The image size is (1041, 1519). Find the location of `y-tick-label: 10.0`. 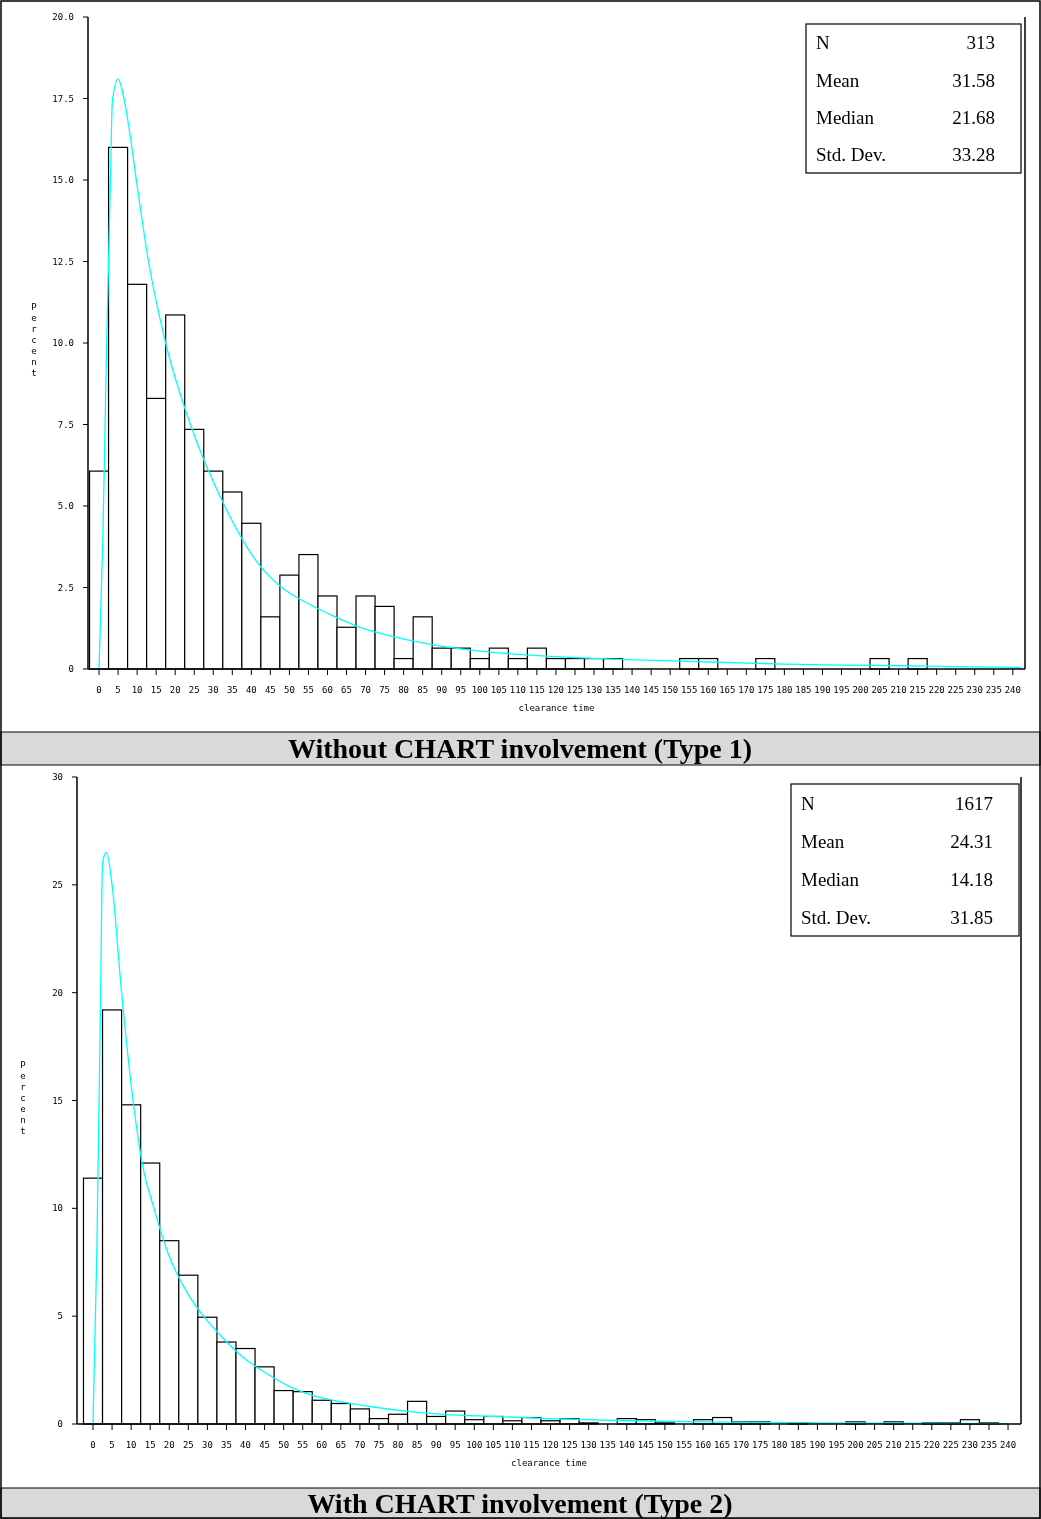

y-tick-label: 10.0 is located at coordinates (63, 343).